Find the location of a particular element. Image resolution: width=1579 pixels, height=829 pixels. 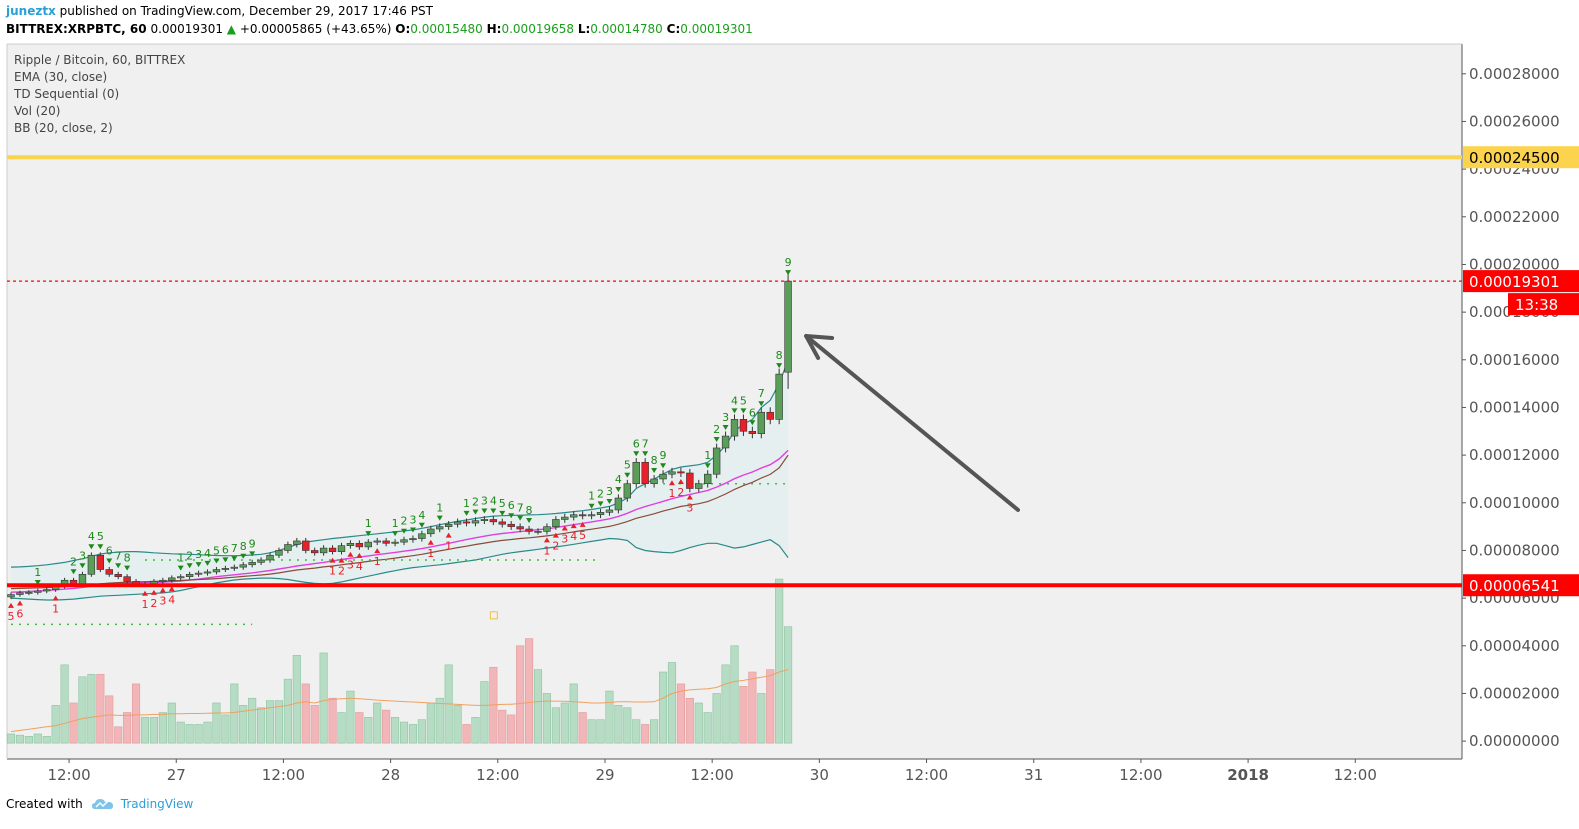

bb-basis-line is located at coordinates (399, 521).